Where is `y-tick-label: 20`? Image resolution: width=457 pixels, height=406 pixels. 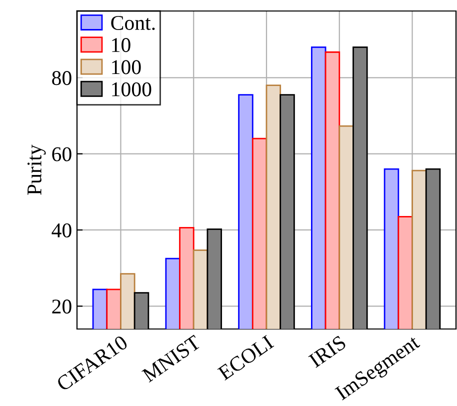
y-tick-label: 20 is located at coordinates (62, 307).